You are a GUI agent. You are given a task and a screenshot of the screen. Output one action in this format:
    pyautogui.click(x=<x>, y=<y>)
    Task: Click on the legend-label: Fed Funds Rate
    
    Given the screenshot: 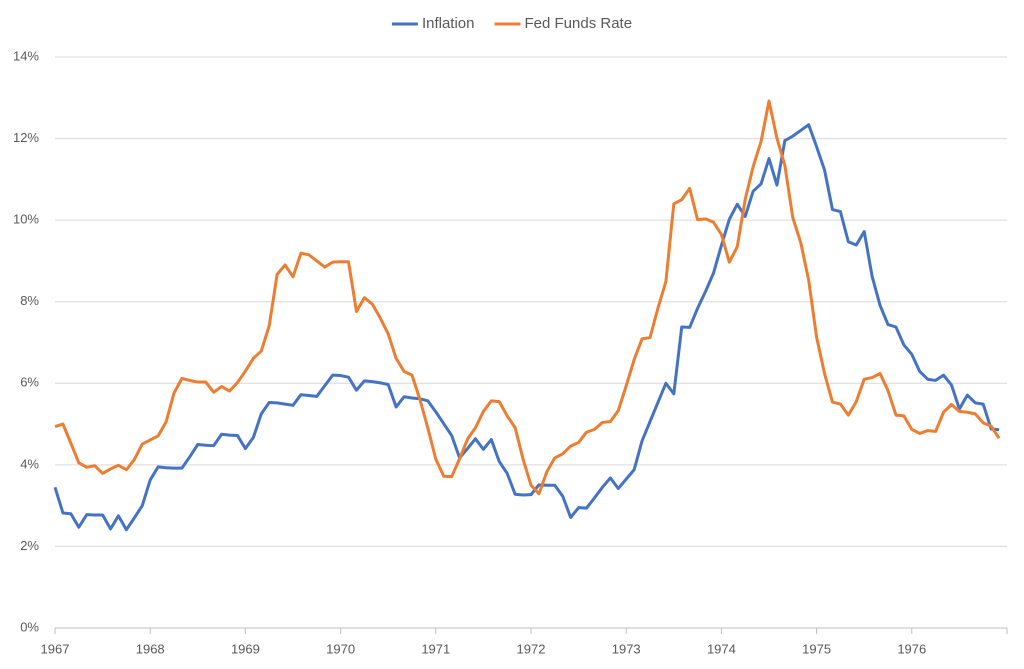 What is the action you would take?
    pyautogui.click(x=578, y=23)
    